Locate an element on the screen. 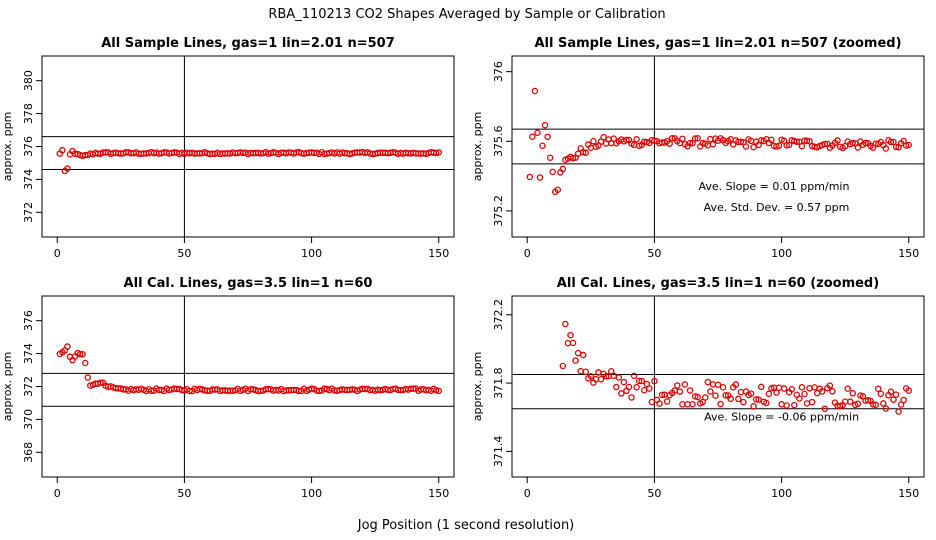 The image size is (936, 540). y-tick-label: 376 is located at coordinates (28, 320).